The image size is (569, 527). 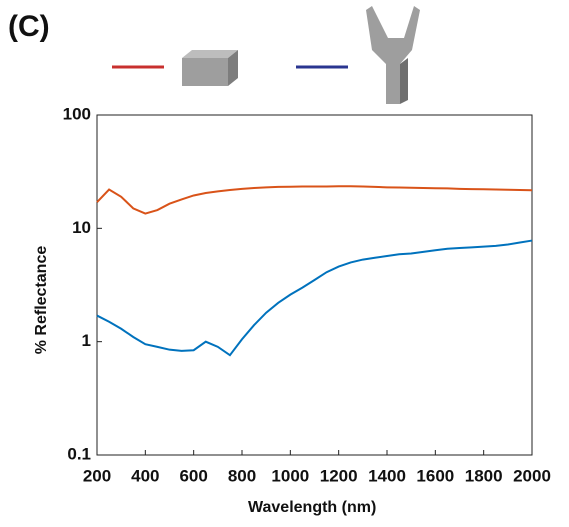 I want to click on y-axis-label: % Reflectance, so click(x=41, y=300).